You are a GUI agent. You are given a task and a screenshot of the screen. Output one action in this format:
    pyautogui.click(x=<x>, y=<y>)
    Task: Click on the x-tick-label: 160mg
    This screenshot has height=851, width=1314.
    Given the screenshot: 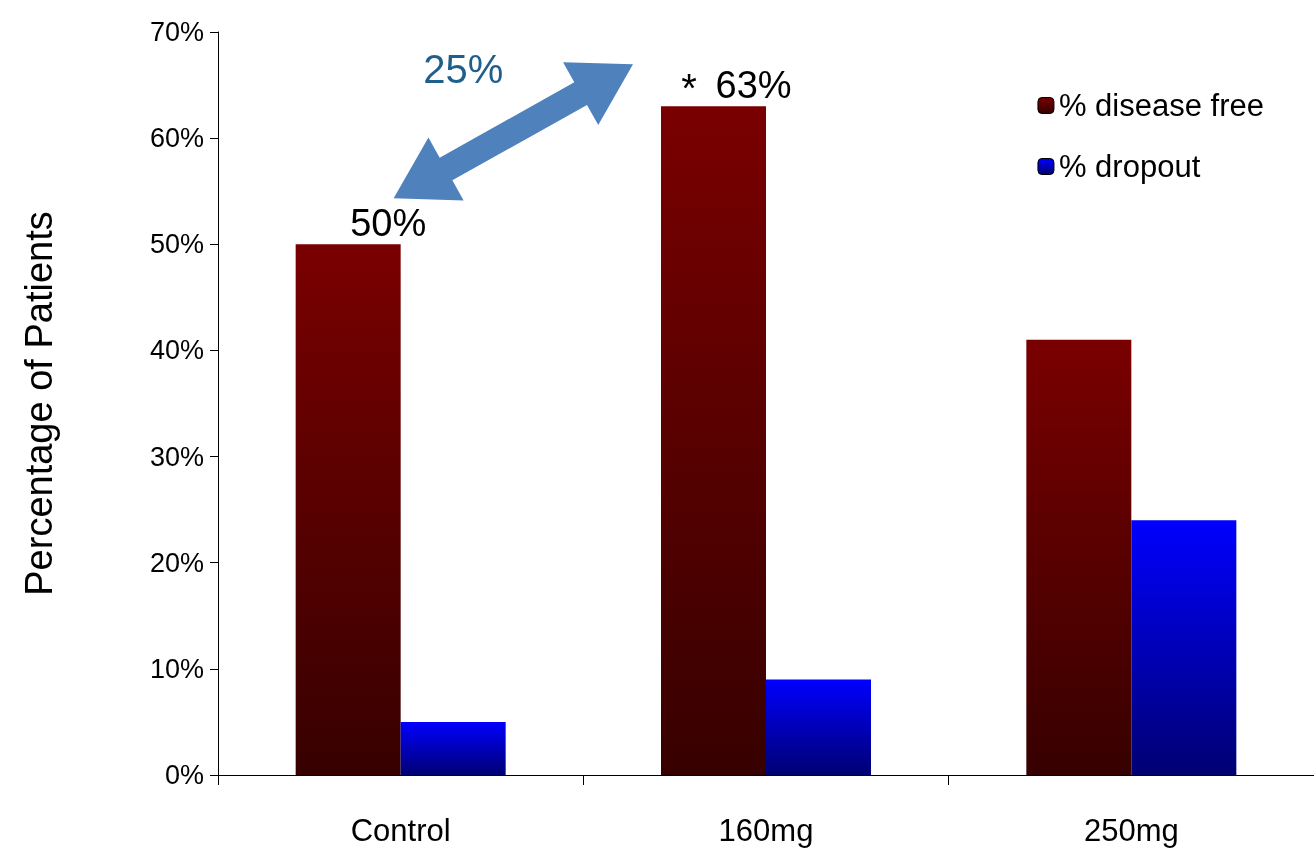 What is the action you would take?
    pyautogui.click(x=766, y=830)
    